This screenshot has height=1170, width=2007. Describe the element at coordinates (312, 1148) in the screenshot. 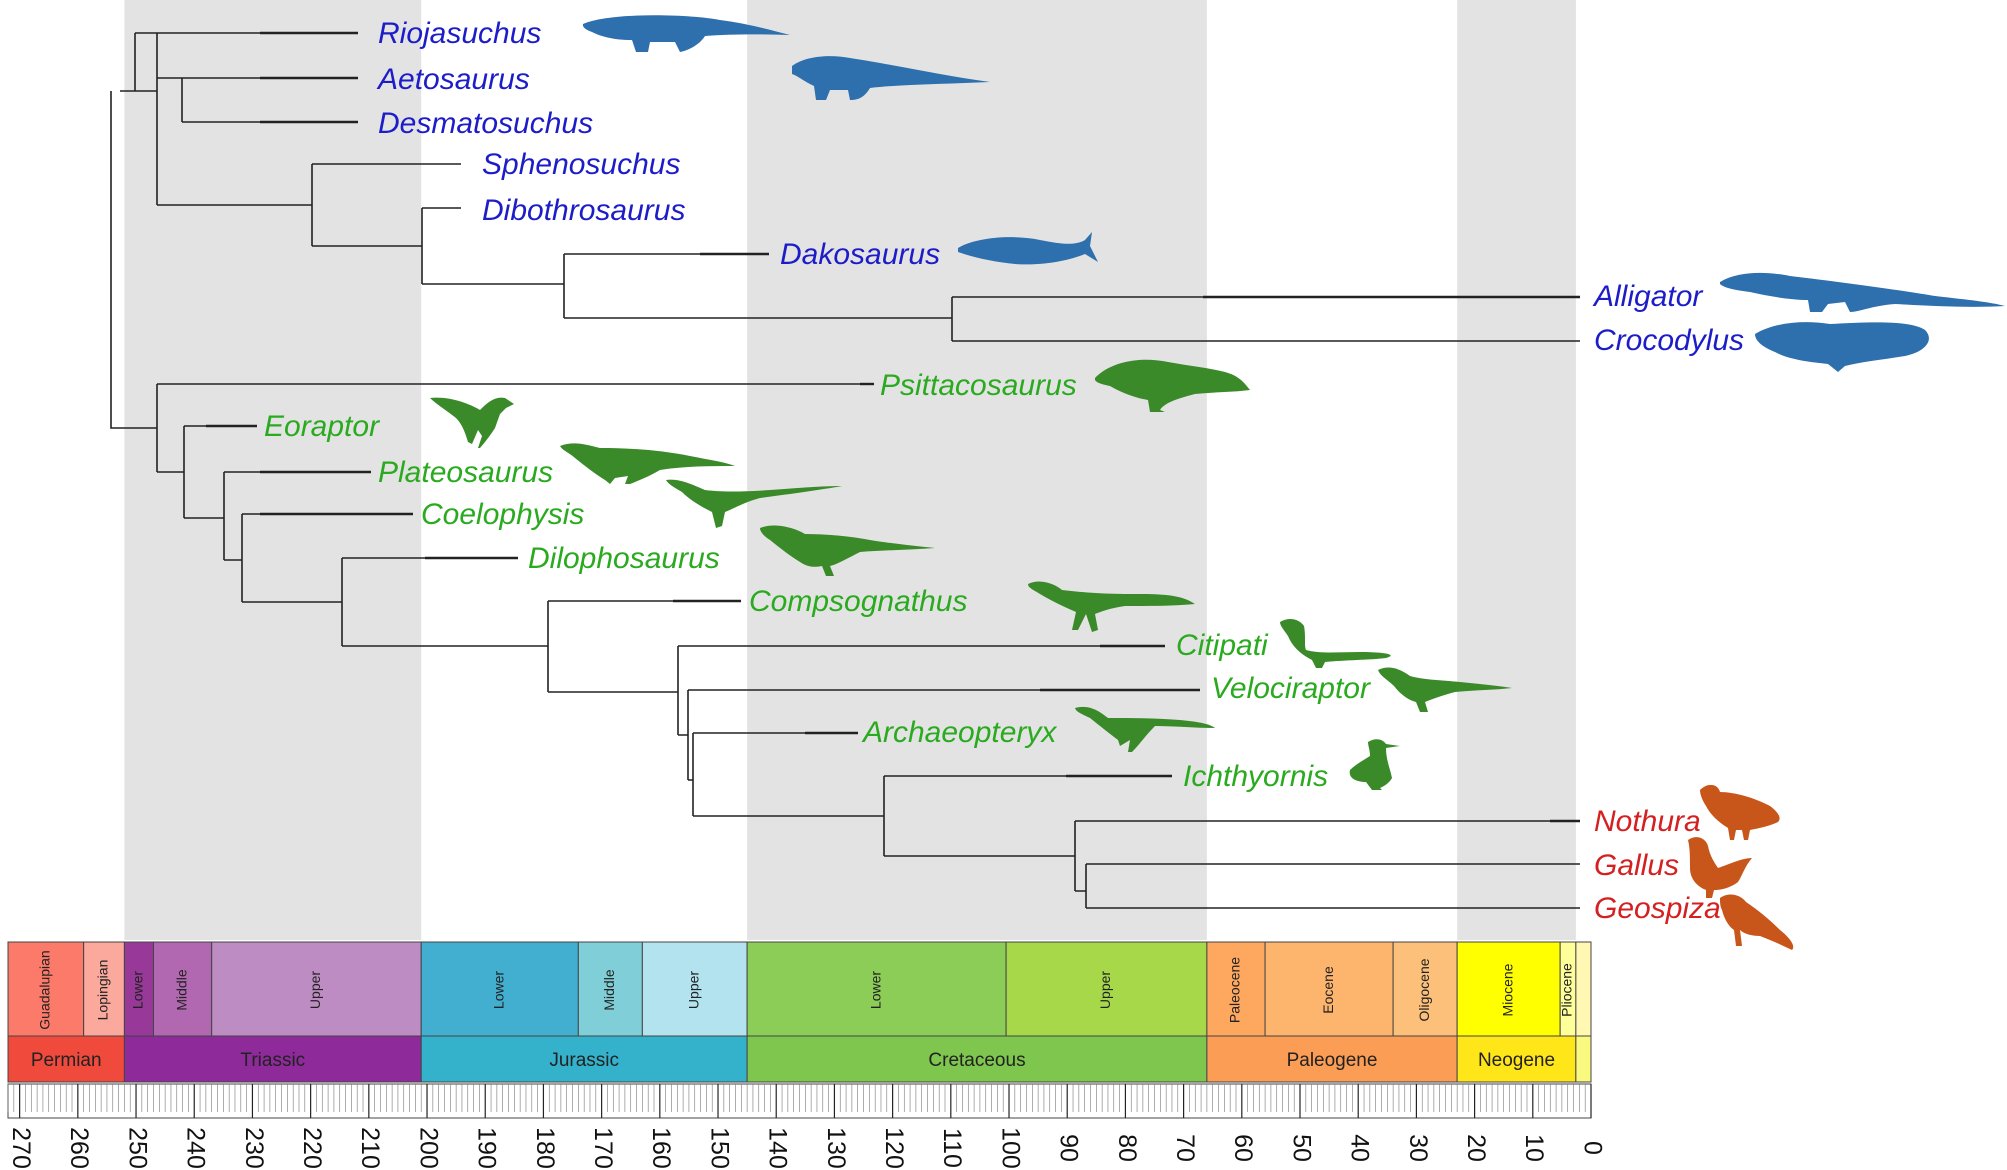

I see `axis-tick-label: 220` at that location.